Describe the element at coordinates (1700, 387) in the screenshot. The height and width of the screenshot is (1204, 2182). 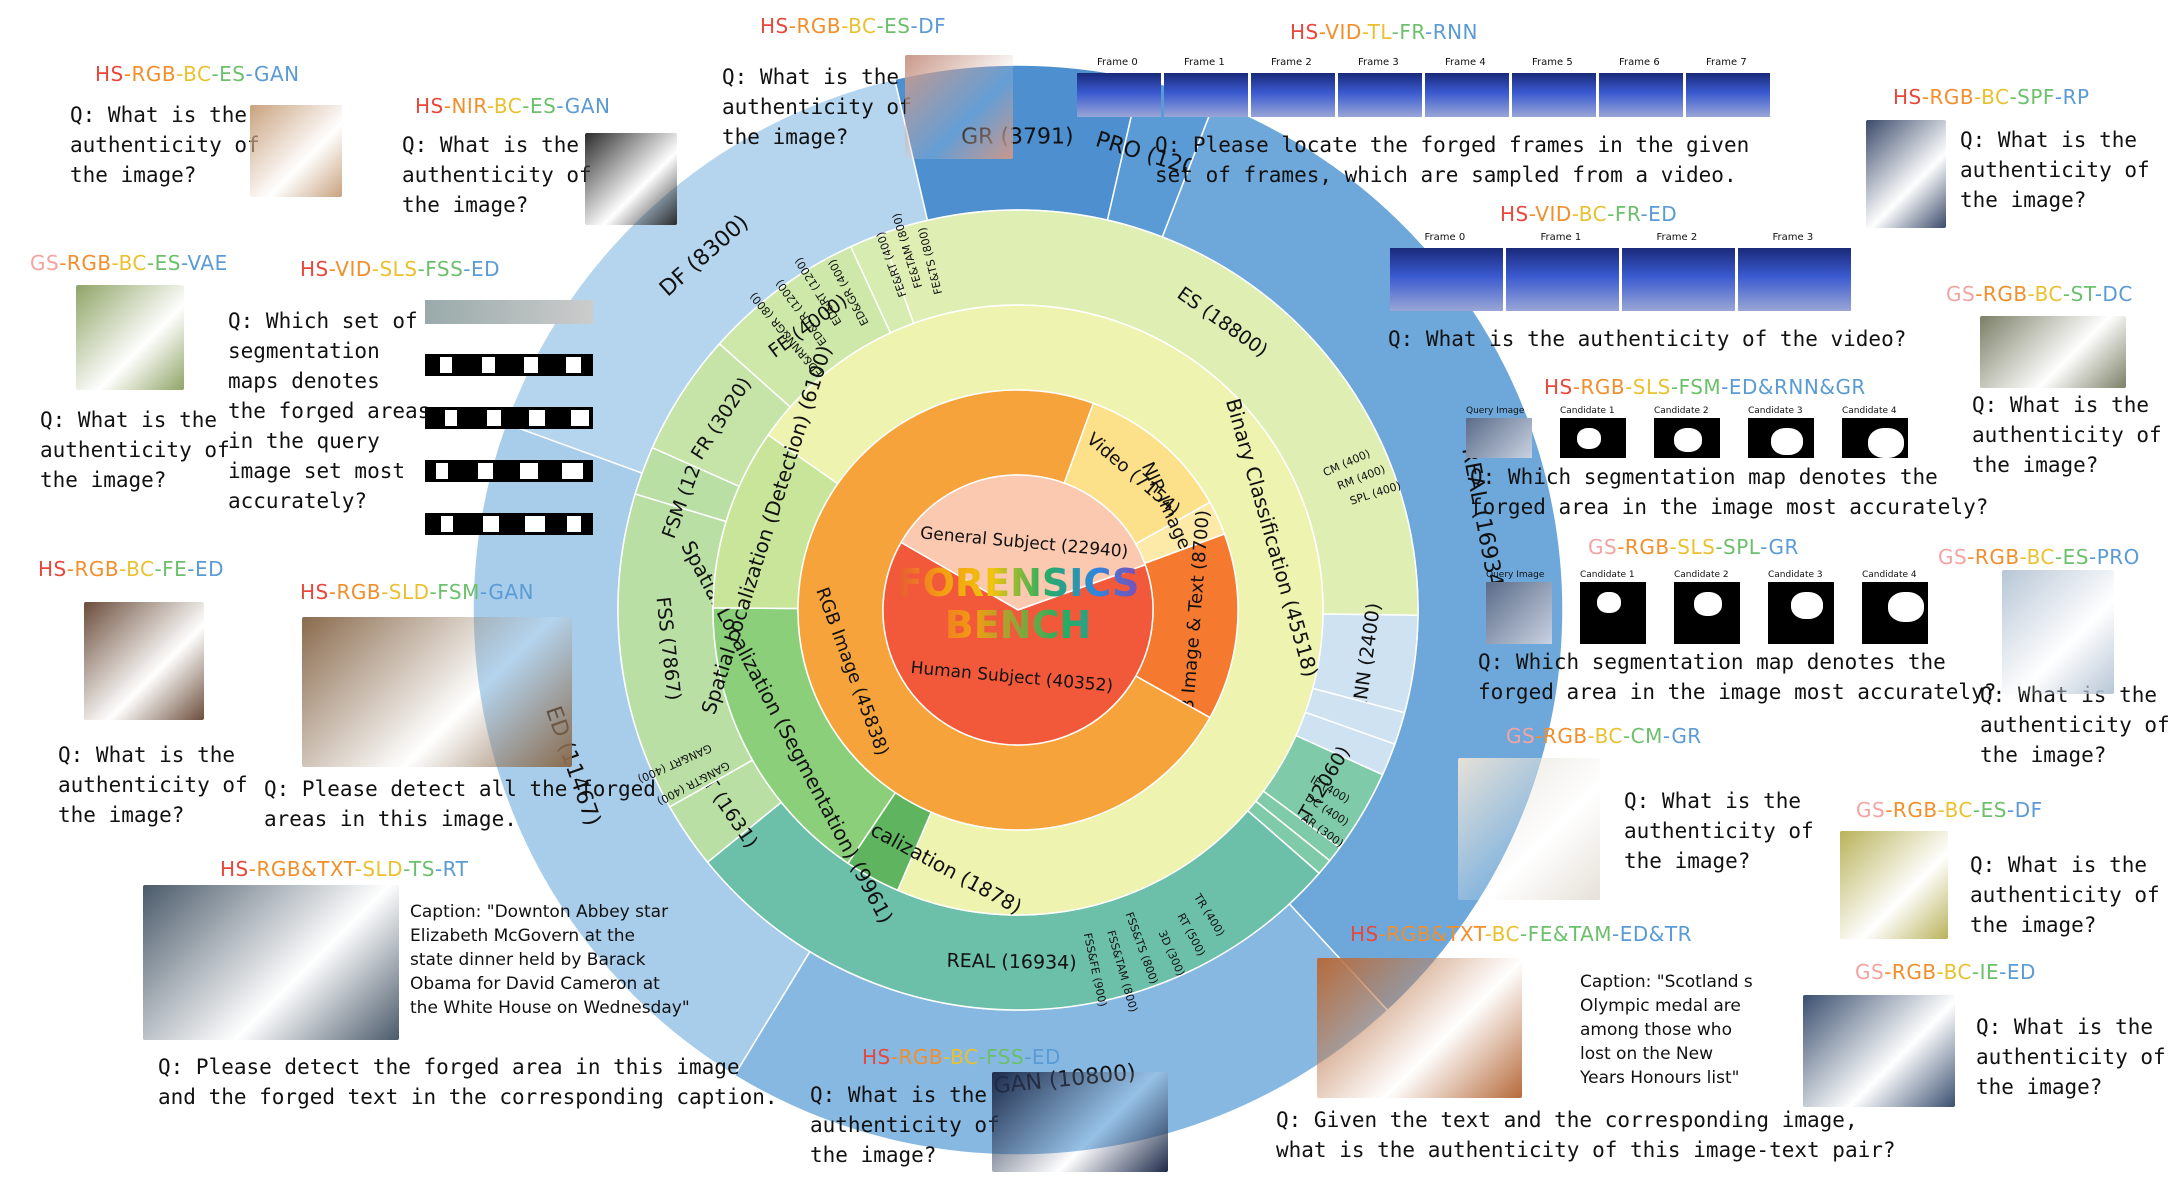
I see `panel-tag-part: FSM` at that location.